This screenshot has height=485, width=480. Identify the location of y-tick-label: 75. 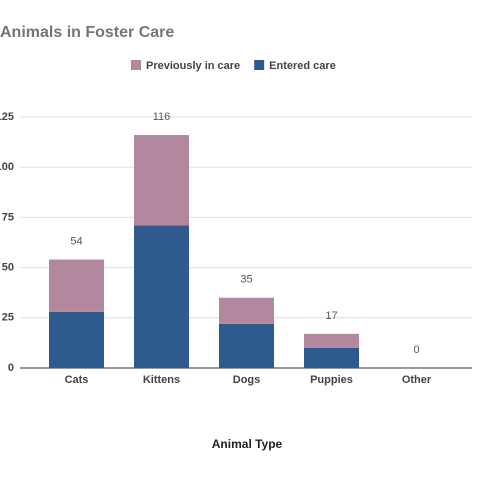
(8, 217).